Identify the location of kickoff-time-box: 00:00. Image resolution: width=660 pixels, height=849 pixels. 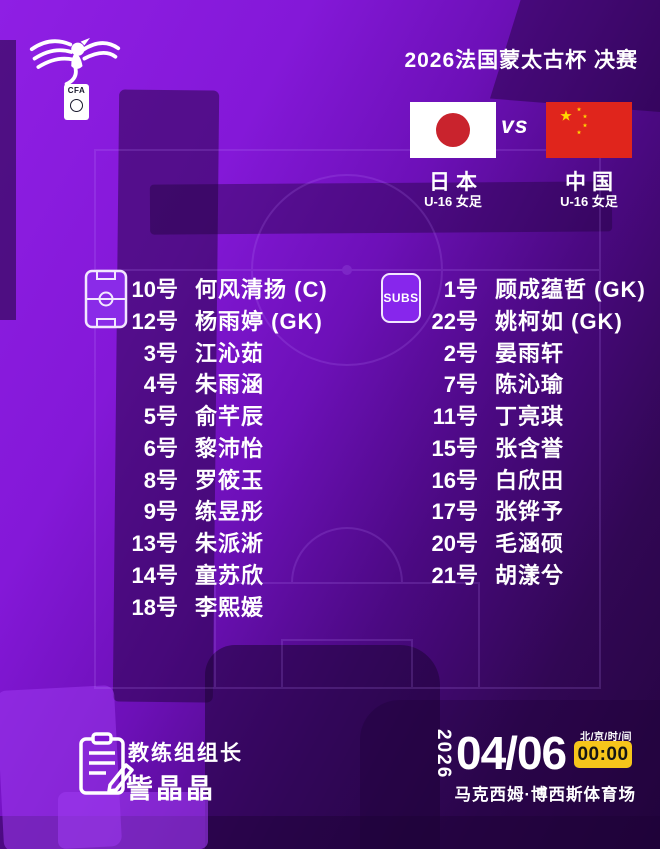
(603, 754).